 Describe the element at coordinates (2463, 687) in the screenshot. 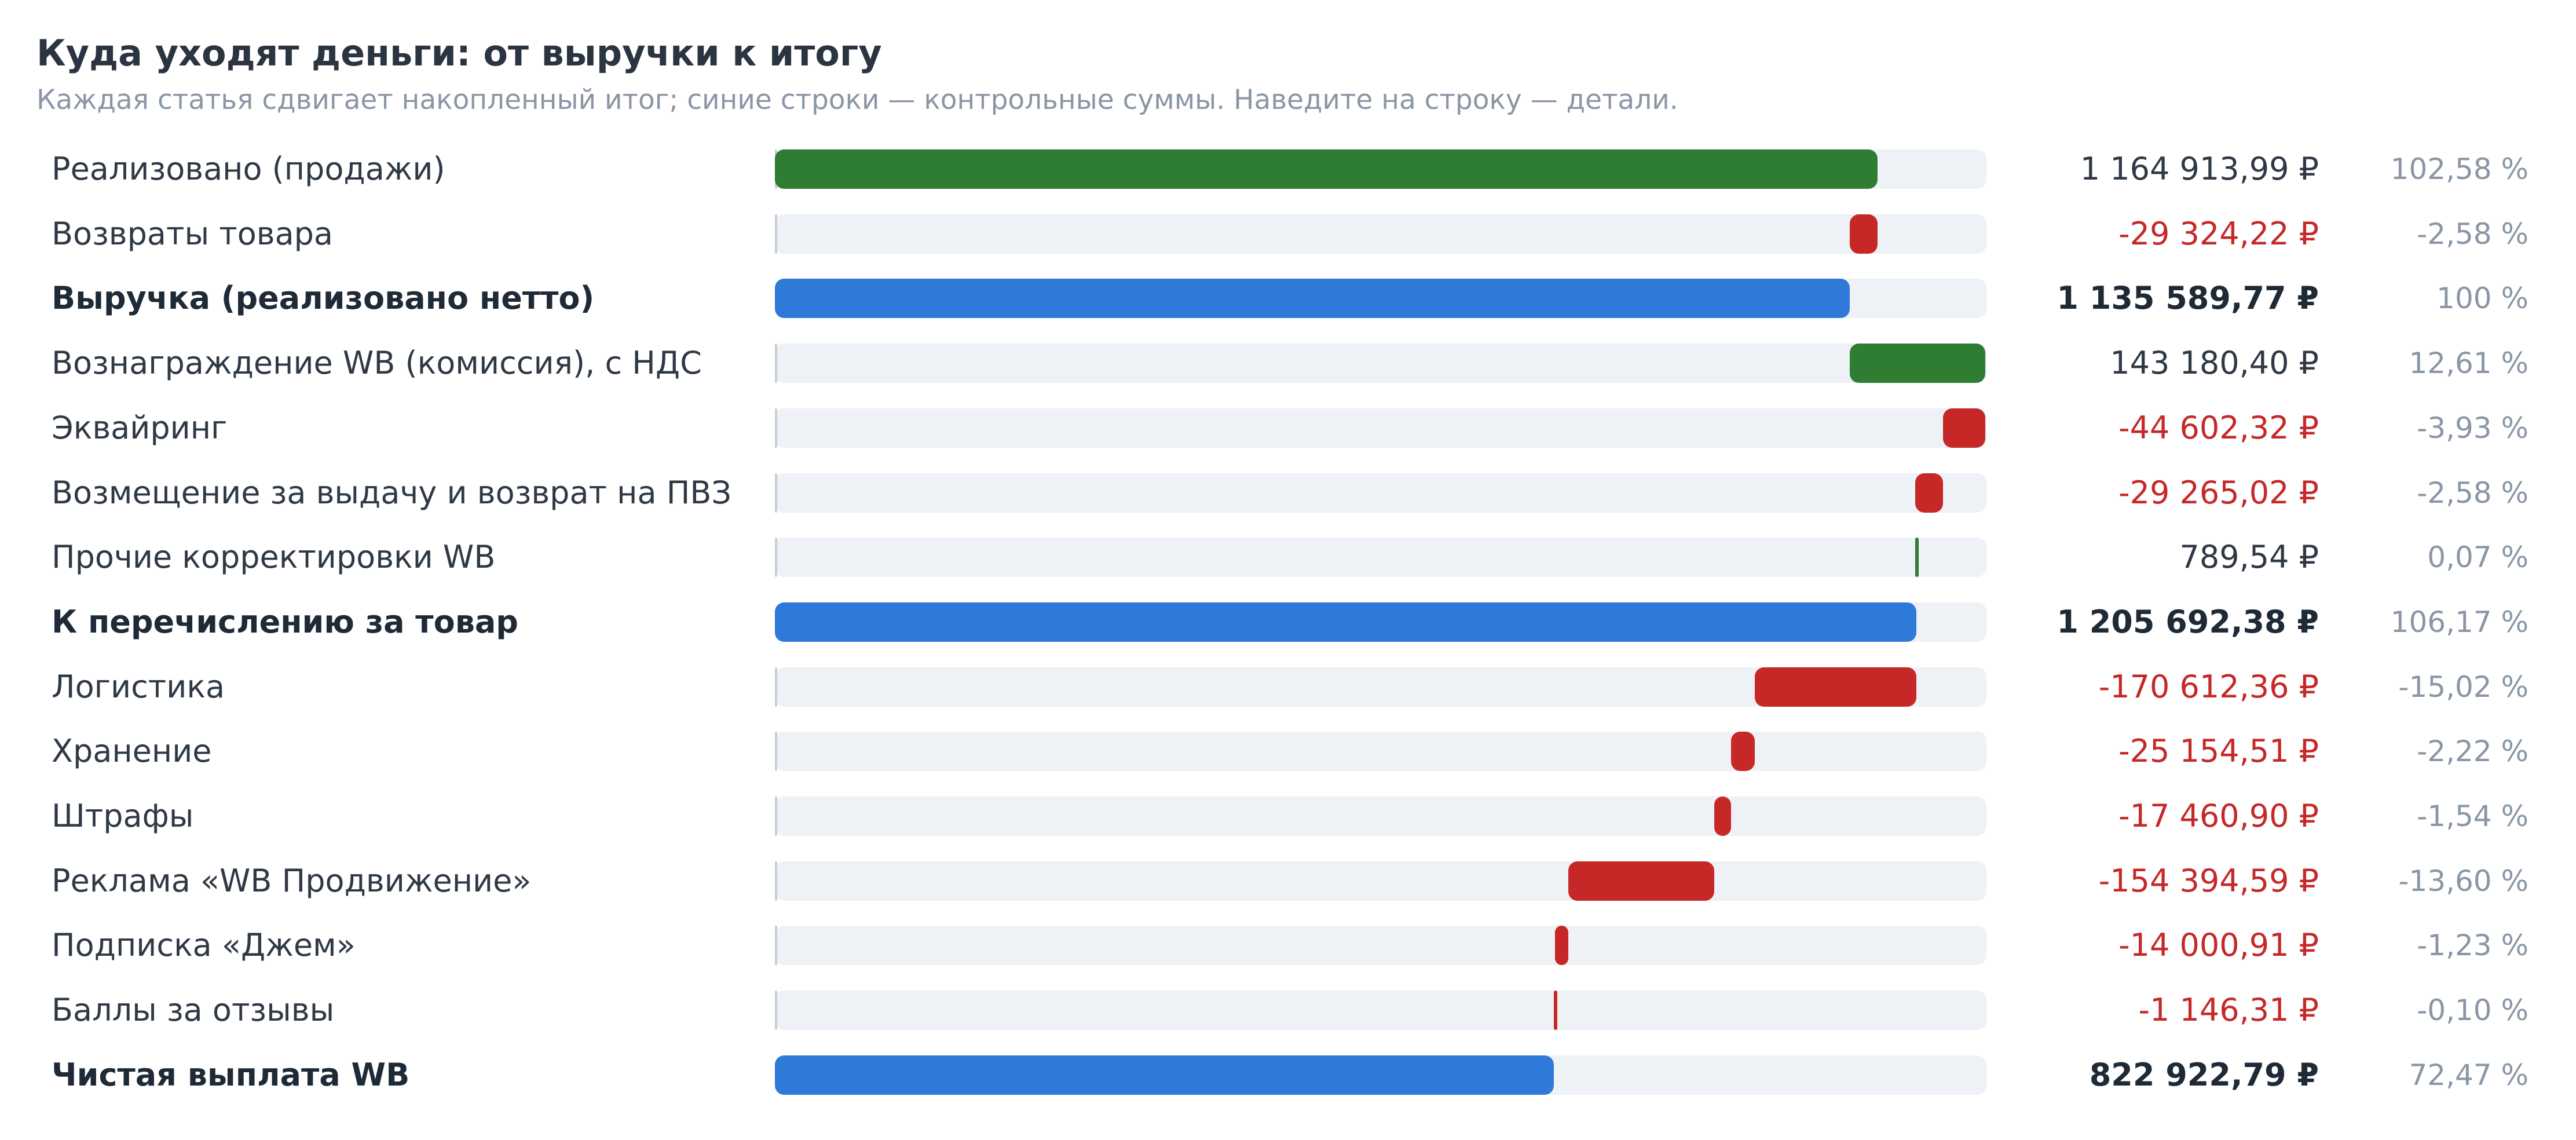

I see `row-percent: -15,02 %` at that location.